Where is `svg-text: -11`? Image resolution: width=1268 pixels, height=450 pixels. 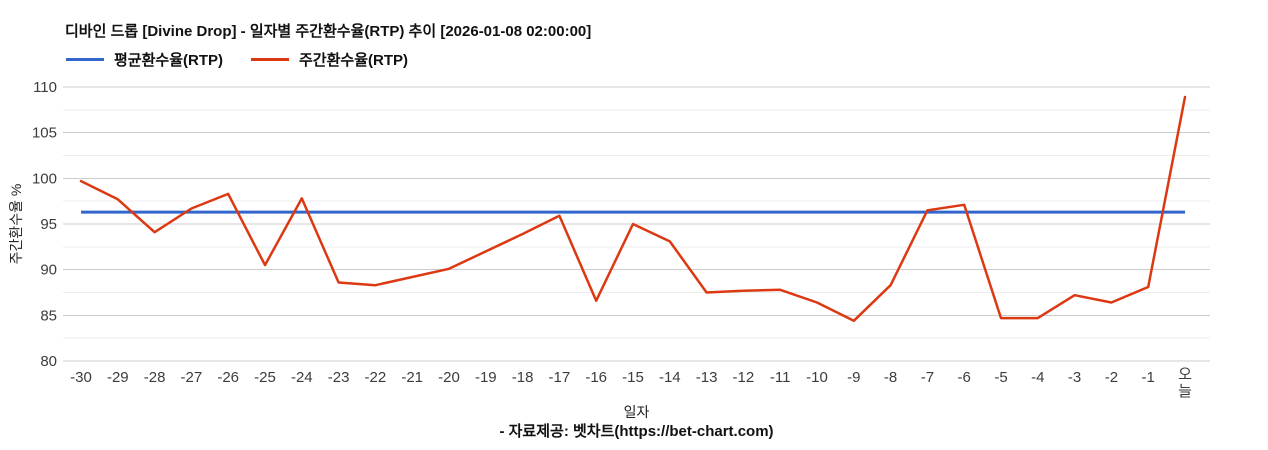
svg-text: -11 is located at coordinates (780, 377).